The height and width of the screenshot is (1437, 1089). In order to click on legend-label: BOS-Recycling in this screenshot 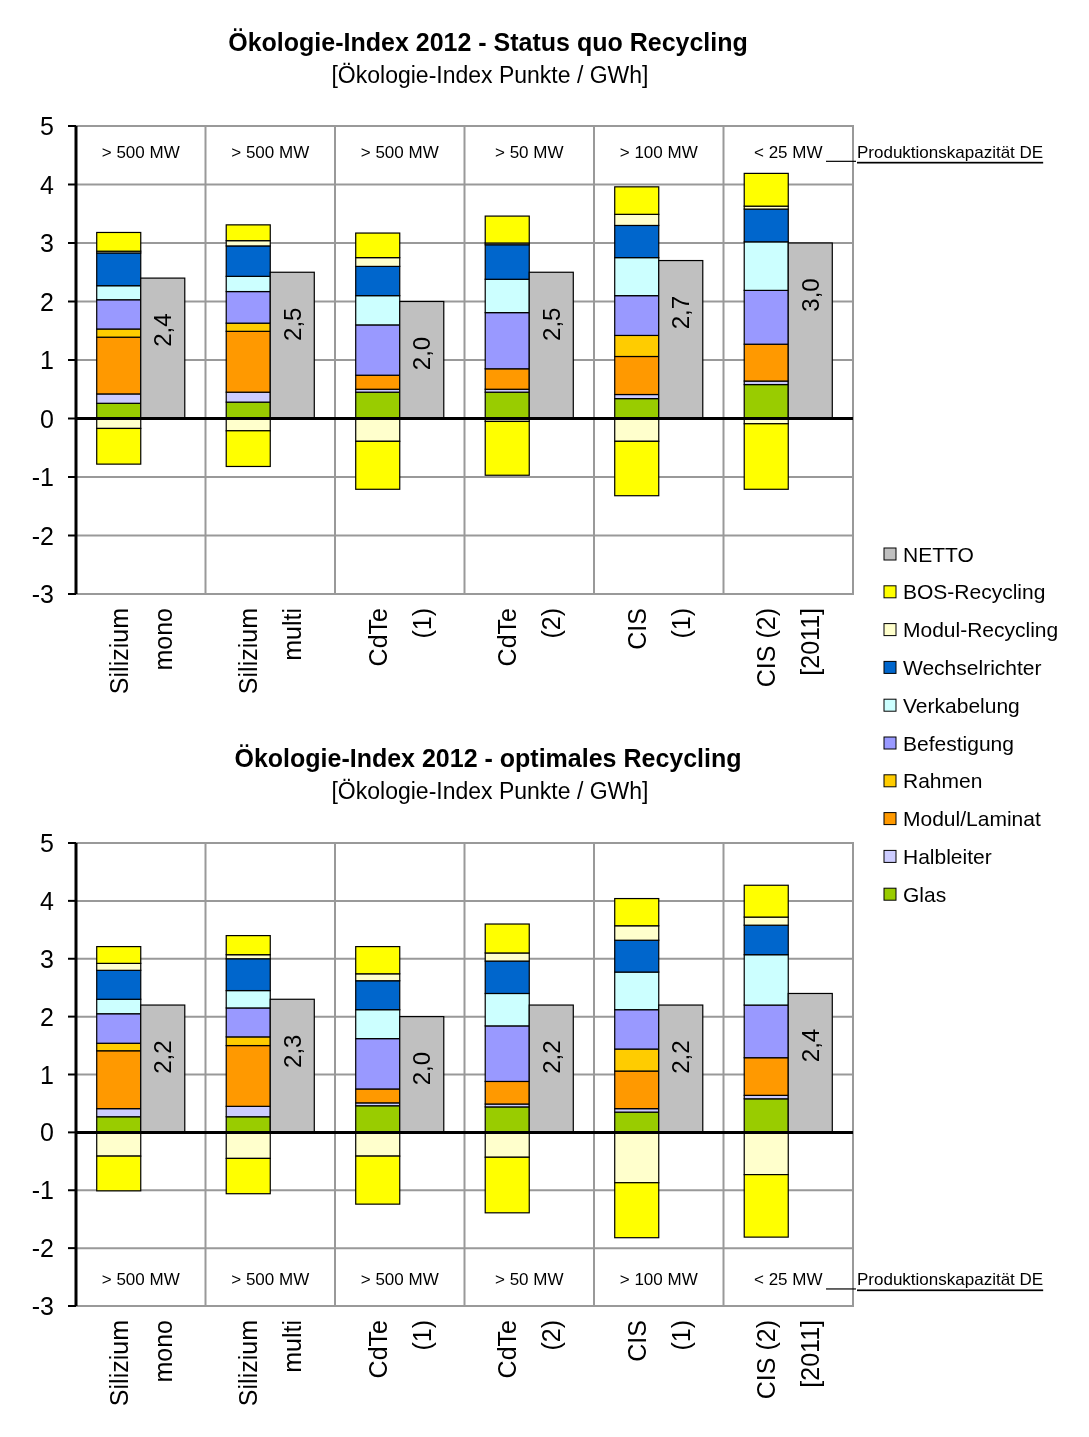, I will do `click(974, 592)`.